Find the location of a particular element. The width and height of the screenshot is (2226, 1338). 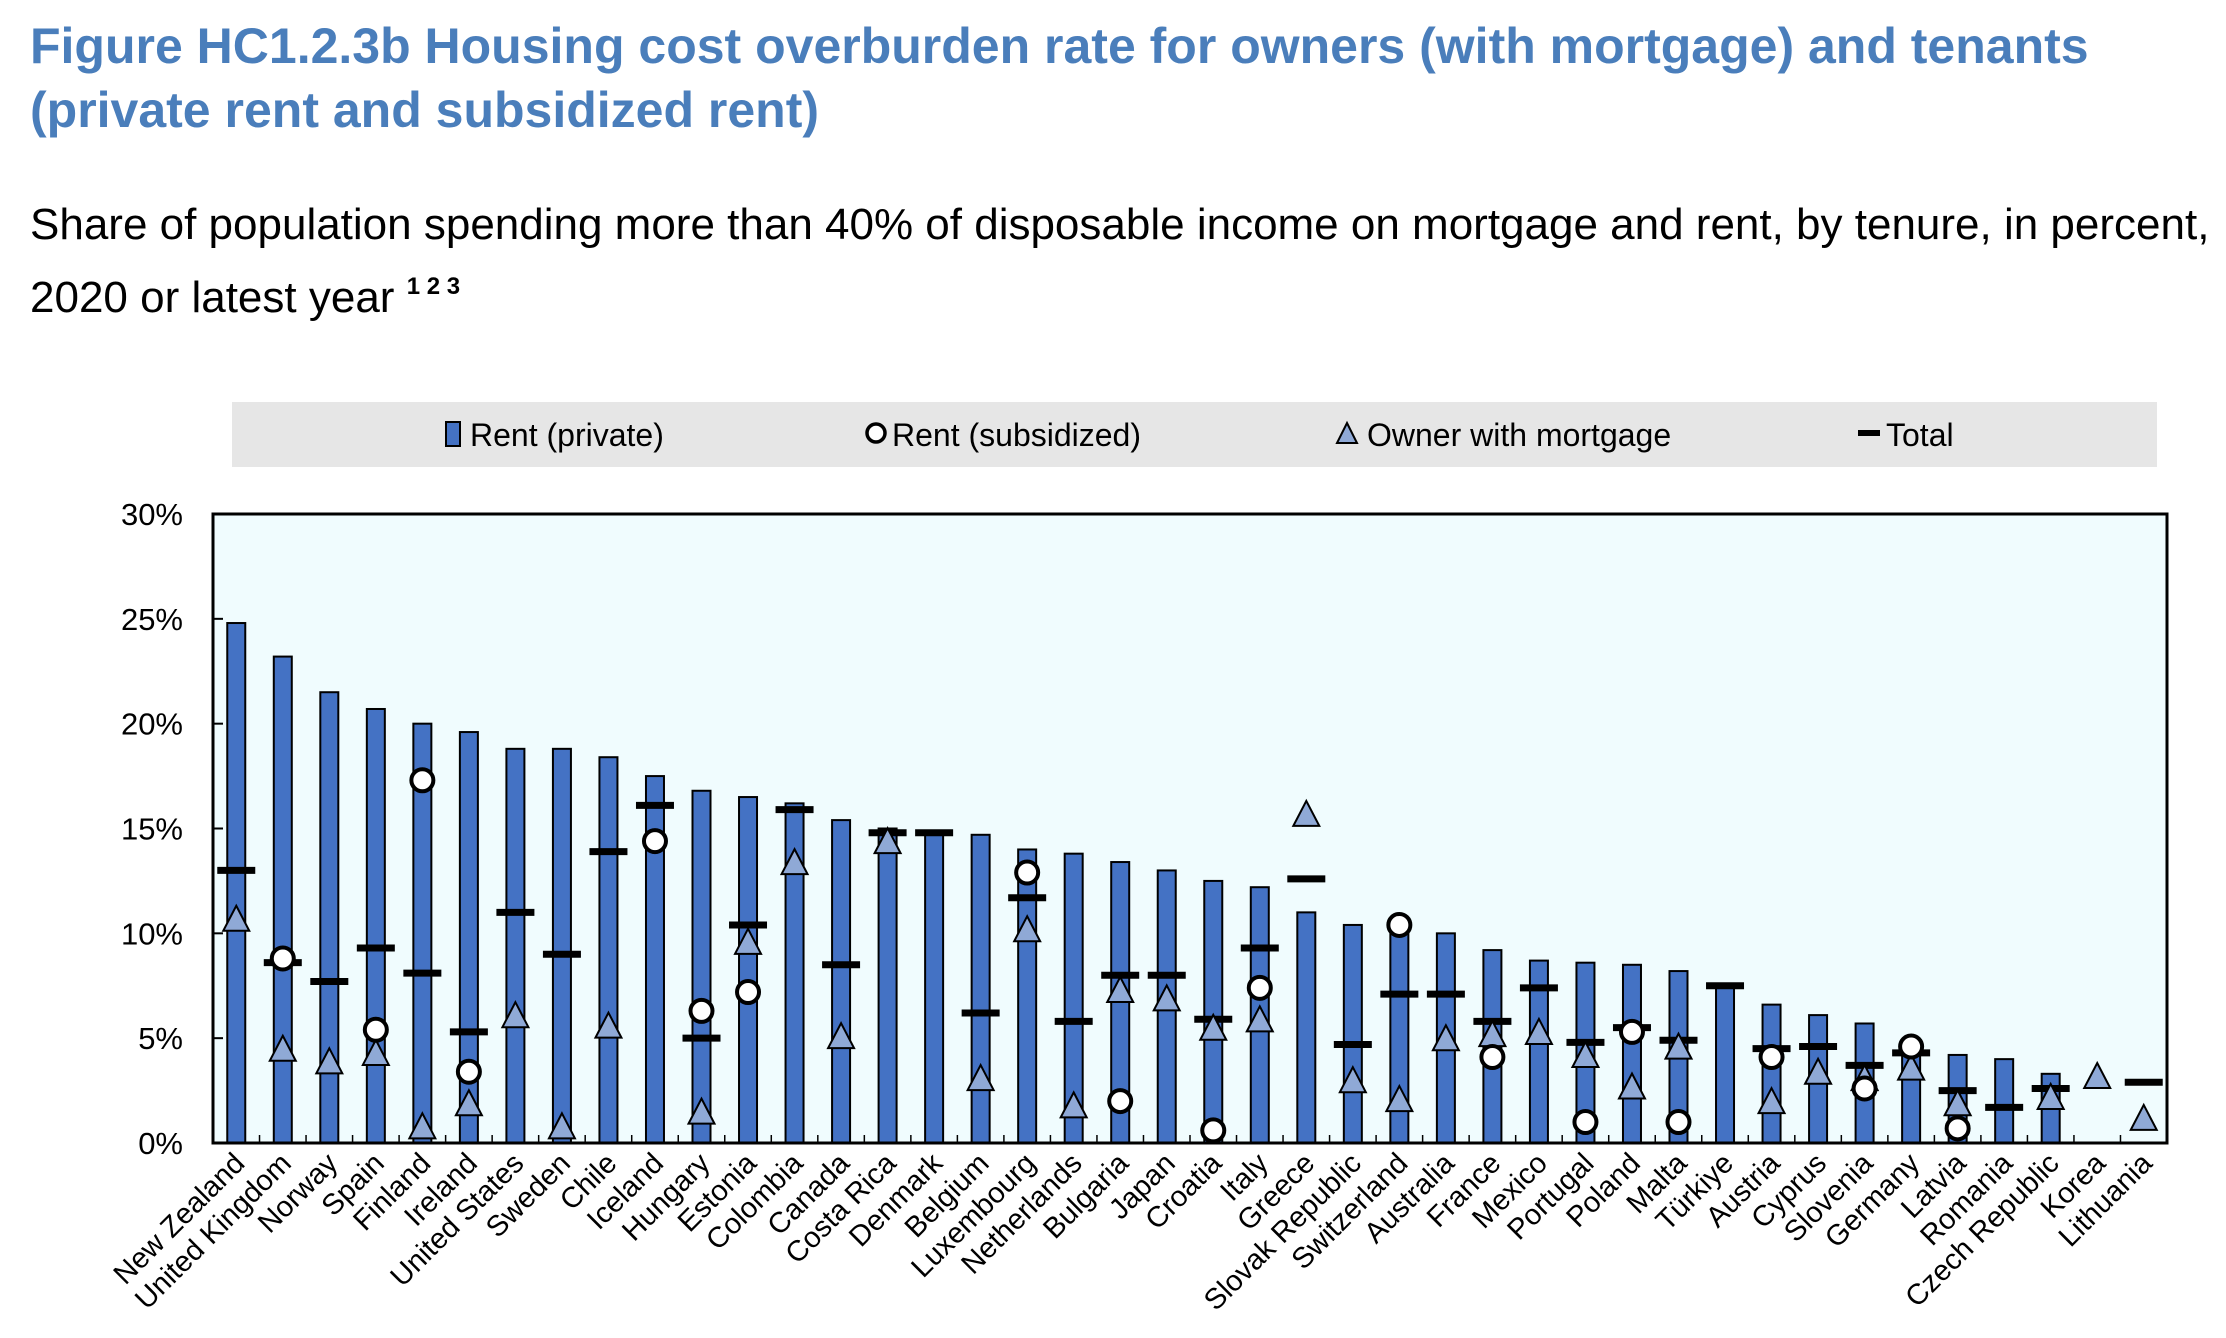

marker-owner-mortgage-australia is located at coordinates (1446, 1037).